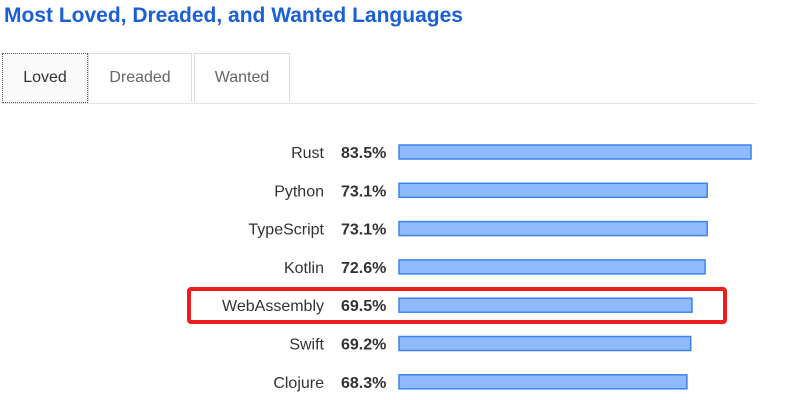 This screenshot has width=803, height=400. I want to click on bar-swift, so click(545, 343).